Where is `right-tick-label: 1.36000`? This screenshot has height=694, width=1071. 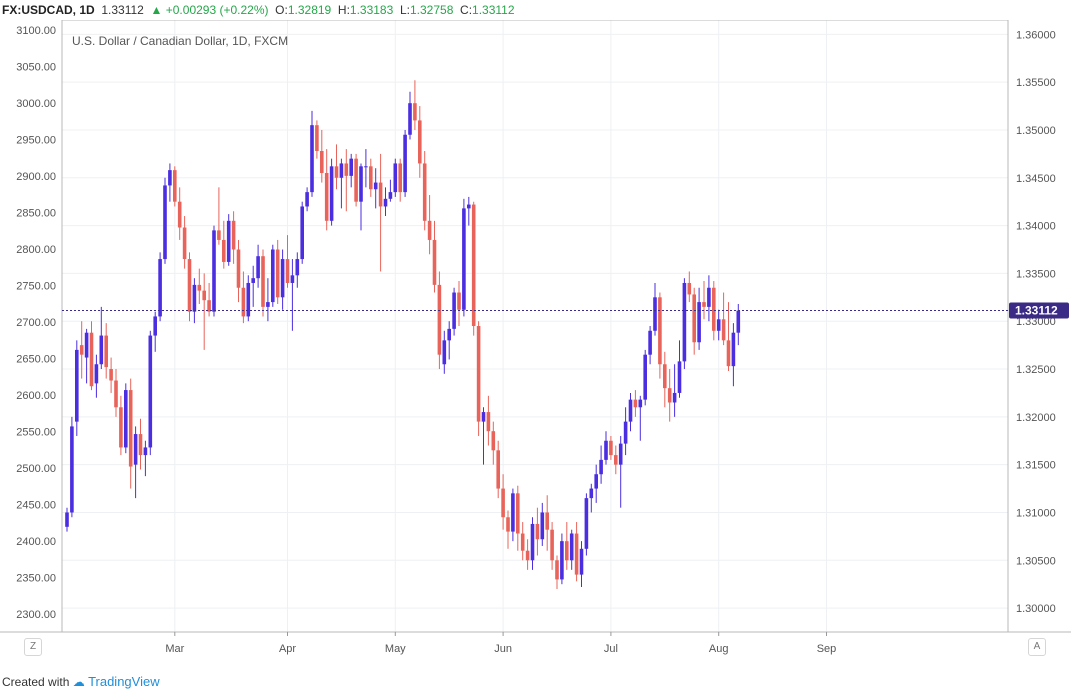
right-tick-label: 1.36000 is located at coordinates (1036, 35).